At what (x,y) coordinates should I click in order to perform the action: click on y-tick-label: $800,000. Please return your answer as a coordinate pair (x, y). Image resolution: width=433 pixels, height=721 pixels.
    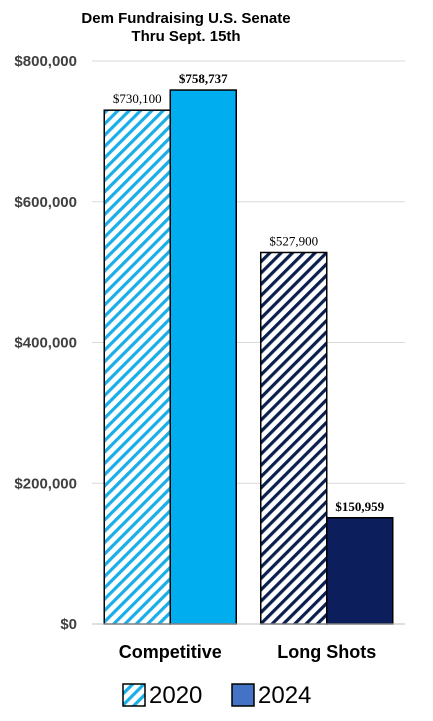
    Looking at the image, I should click on (45, 61).